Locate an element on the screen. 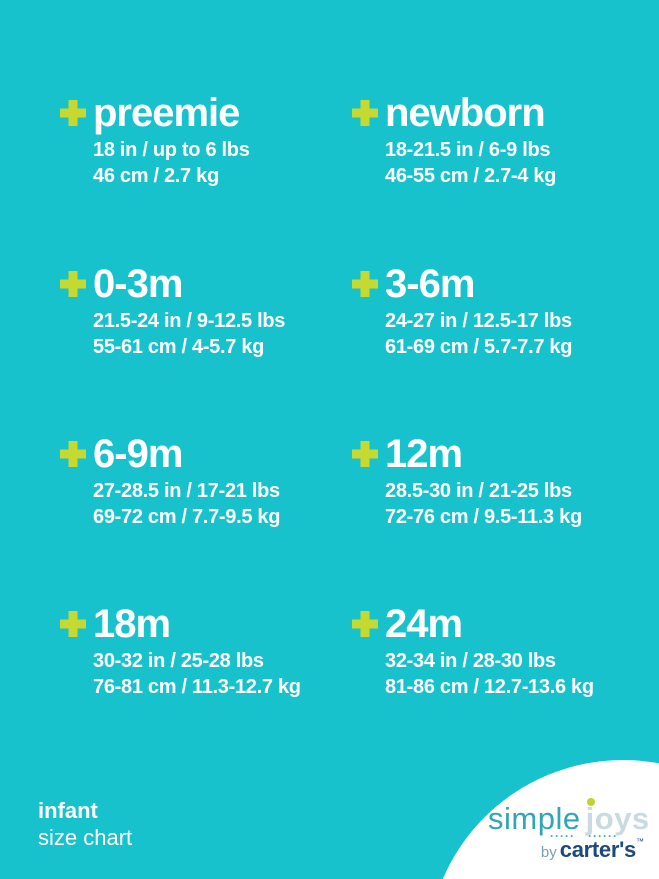 The height and width of the screenshot is (879, 659). logo-byline: by carter's™ is located at coordinates (592, 850).